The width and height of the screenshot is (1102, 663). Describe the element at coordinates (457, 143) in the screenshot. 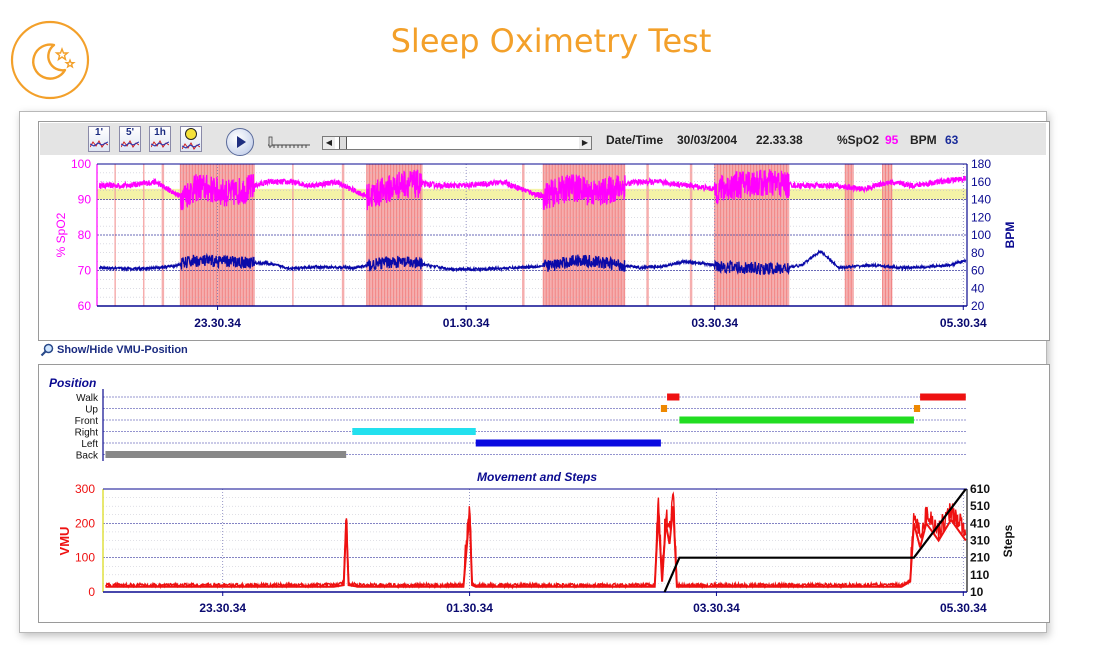

I see `timeline-scrollbar: ◀ ▶` at that location.